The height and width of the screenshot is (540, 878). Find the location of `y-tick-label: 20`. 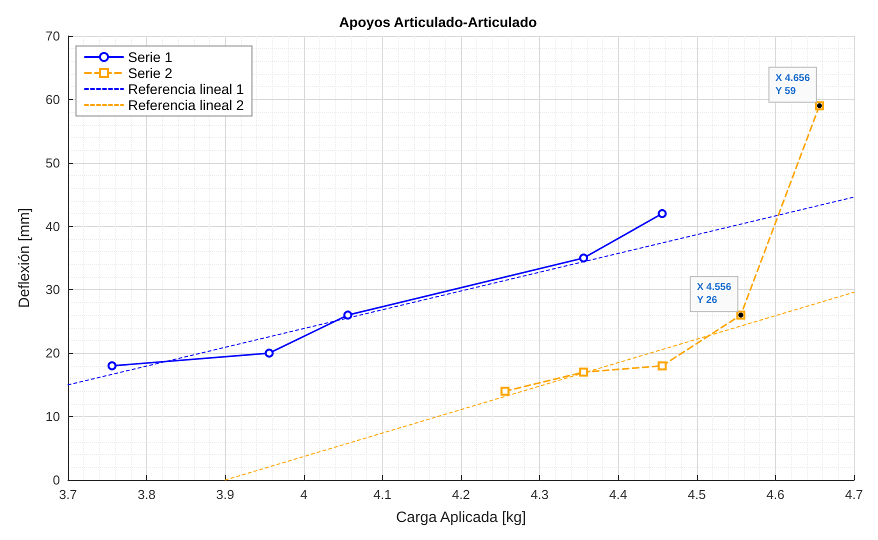

y-tick-label: 20 is located at coordinates (53, 353).